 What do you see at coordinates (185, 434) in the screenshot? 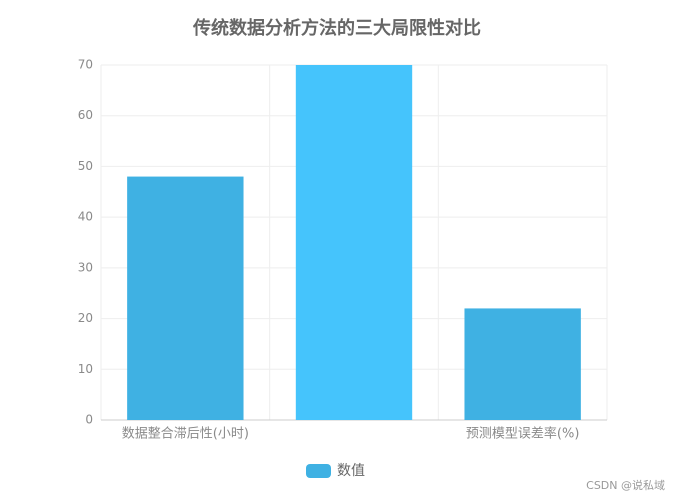
I see `x-tick-label: 数据整合滞后性(小时)` at bounding box center [185, 434].